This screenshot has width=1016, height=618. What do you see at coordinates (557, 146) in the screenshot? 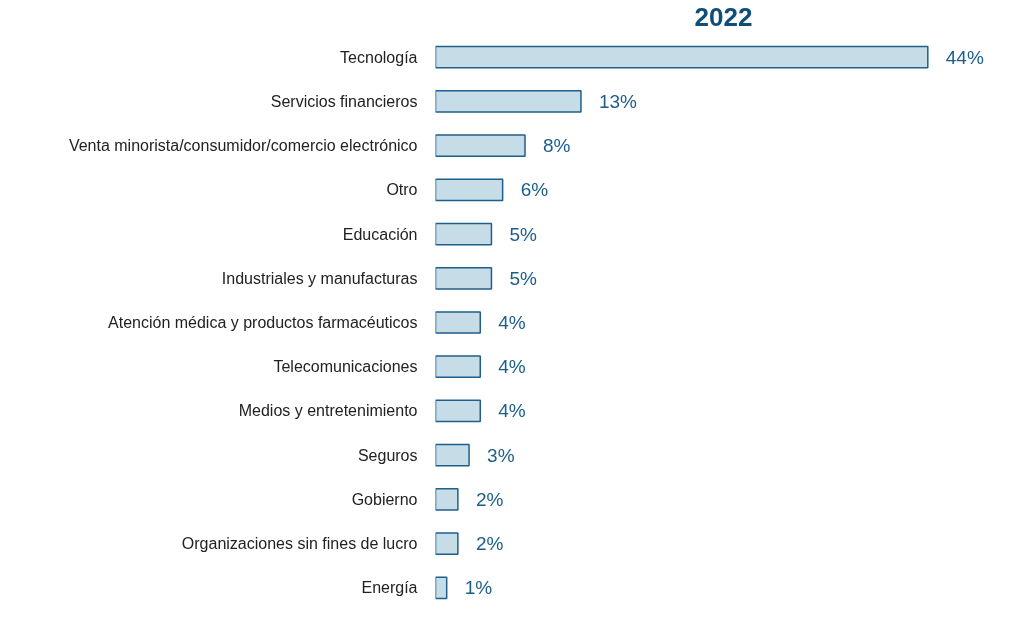
I see `data-label: 8%` at bounding box center [557, 146].